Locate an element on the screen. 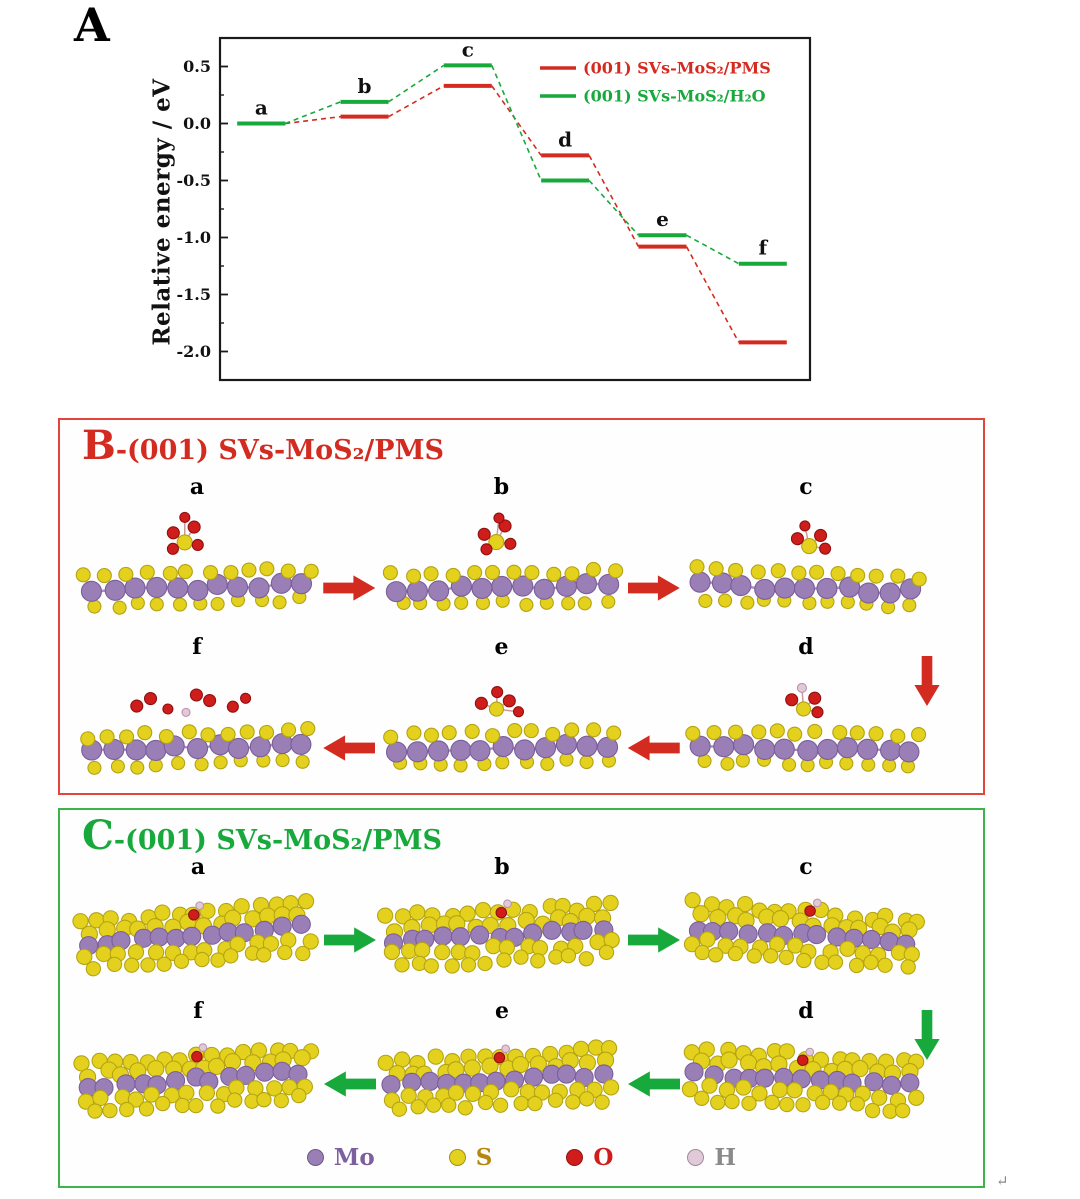 This screenshot has width=1080, height=1199. panel-c-bottom-row: f e d is located at coordinates (501, 1066).